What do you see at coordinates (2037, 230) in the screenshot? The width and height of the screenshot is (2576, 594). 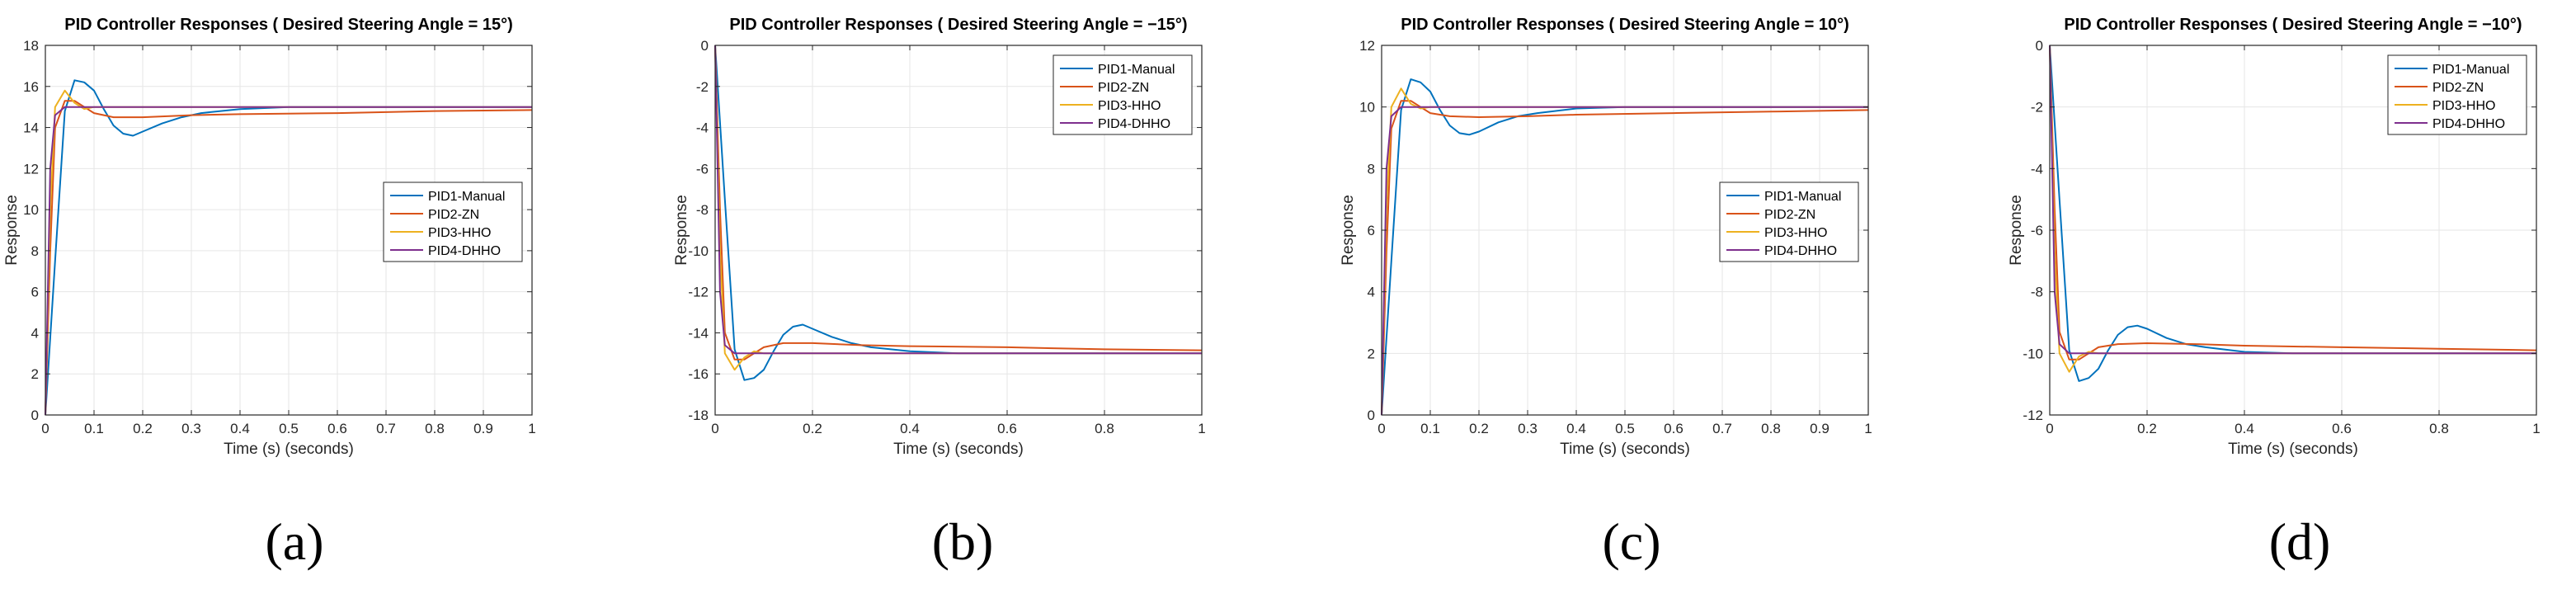 I see `y-tick-label: -6` at bounding box center [2037, 230].